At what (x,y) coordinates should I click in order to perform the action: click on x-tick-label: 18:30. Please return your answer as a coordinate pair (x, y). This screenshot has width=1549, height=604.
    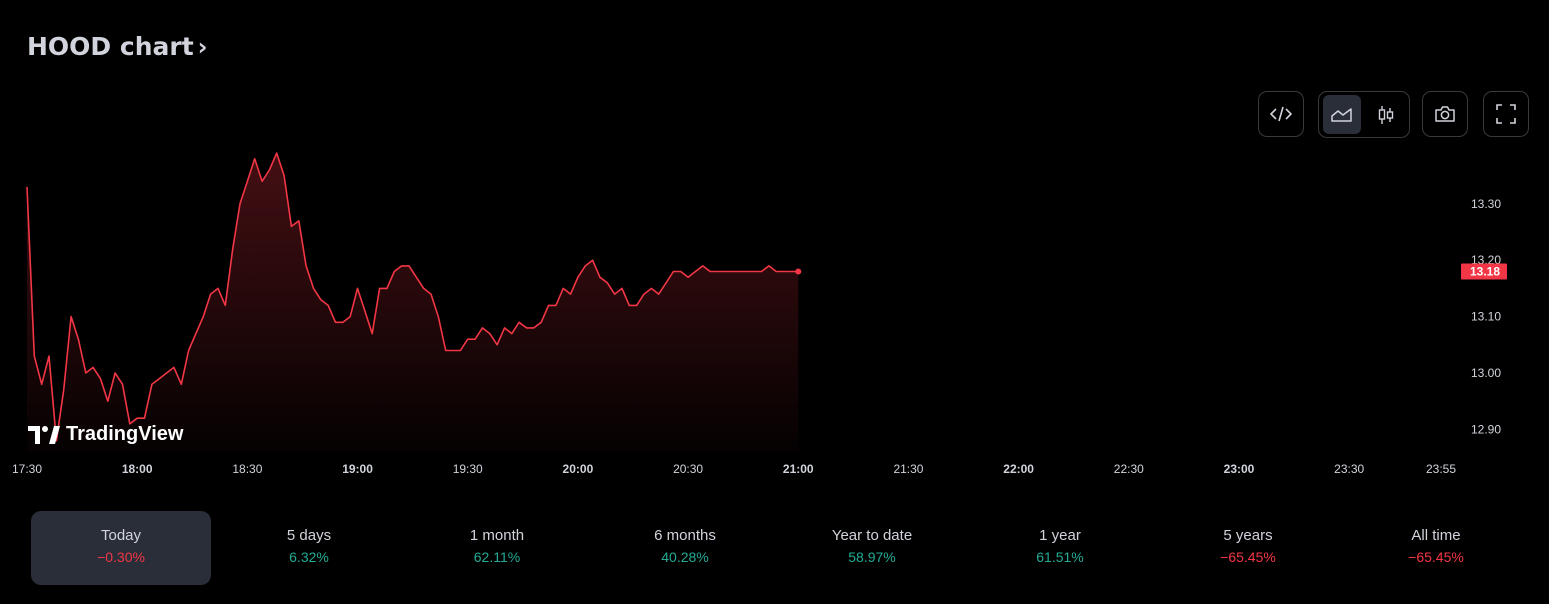
    Looking at the image, I should click on (247, 469).